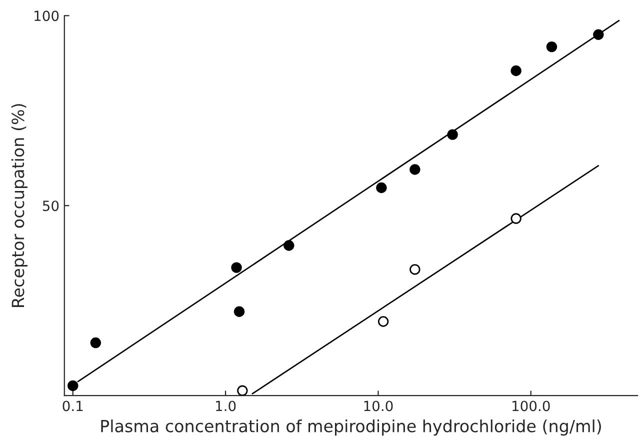 The height and width of the screenshot is (447, 644). Describe the element at coordinates (531, 406) in the screenshot. I see `x-tick-label: 100.0` at that location.